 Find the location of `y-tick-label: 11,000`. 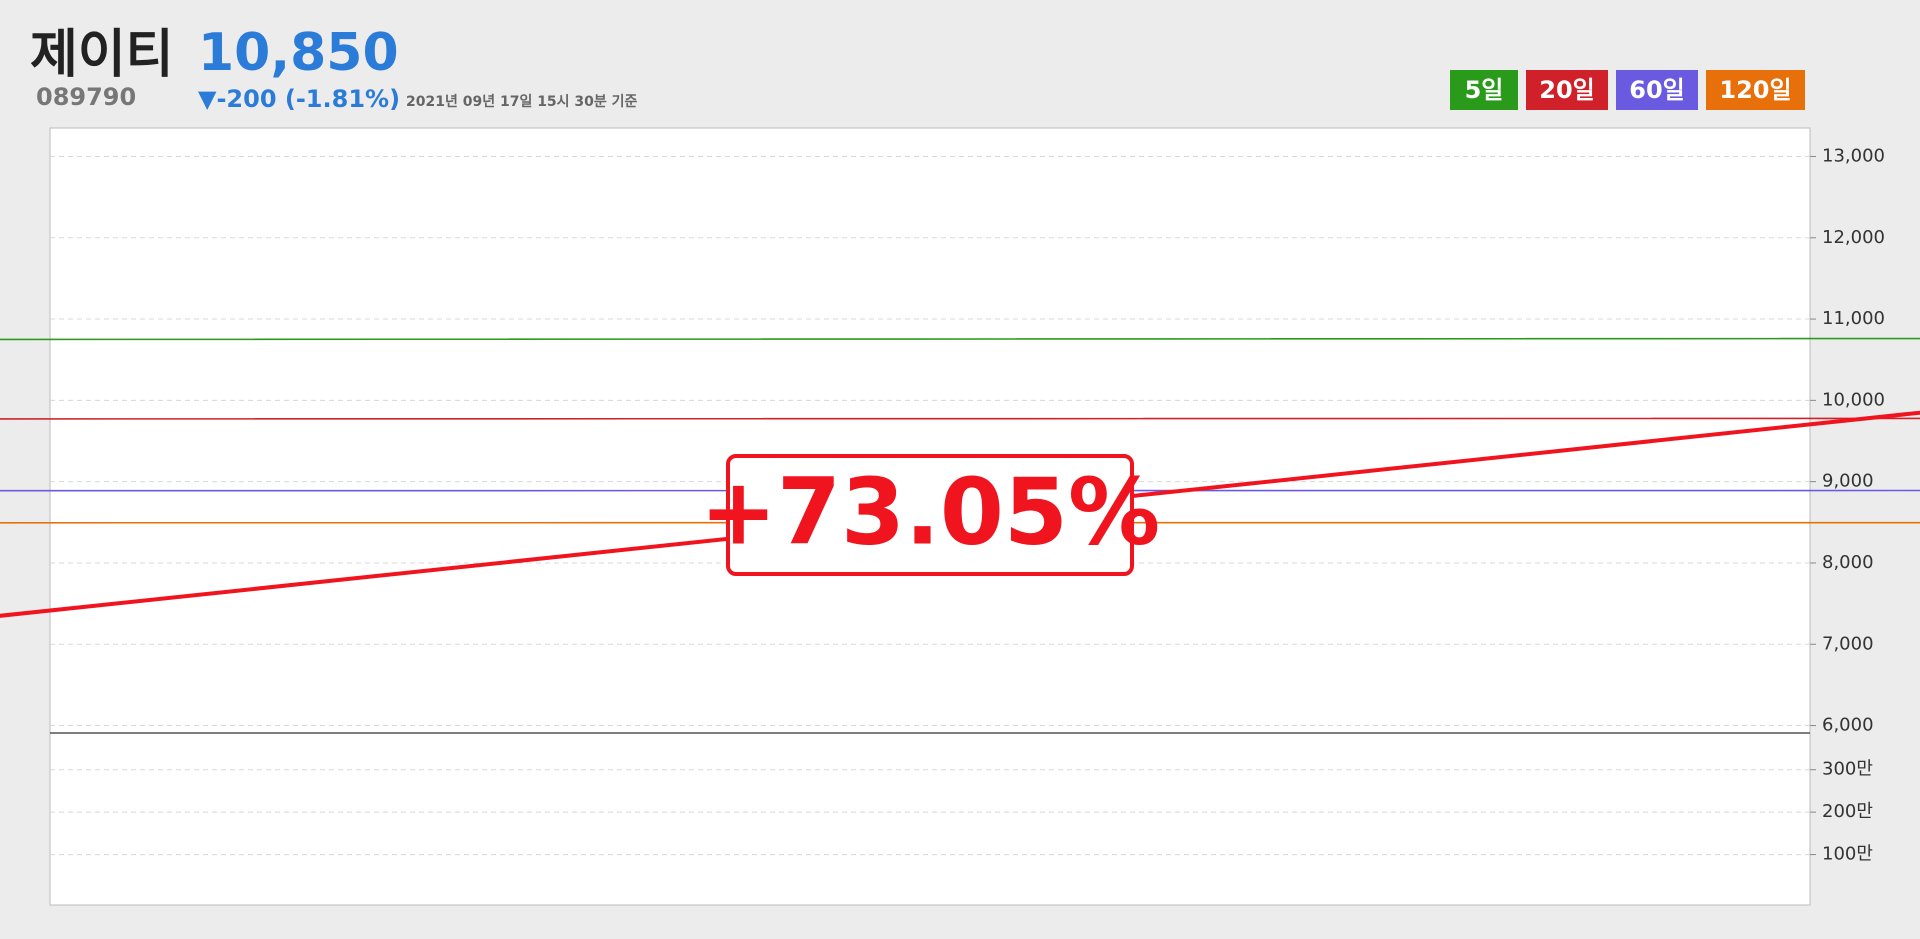

y-tick-label: 11,000 is located at coordinates (1853, 318).